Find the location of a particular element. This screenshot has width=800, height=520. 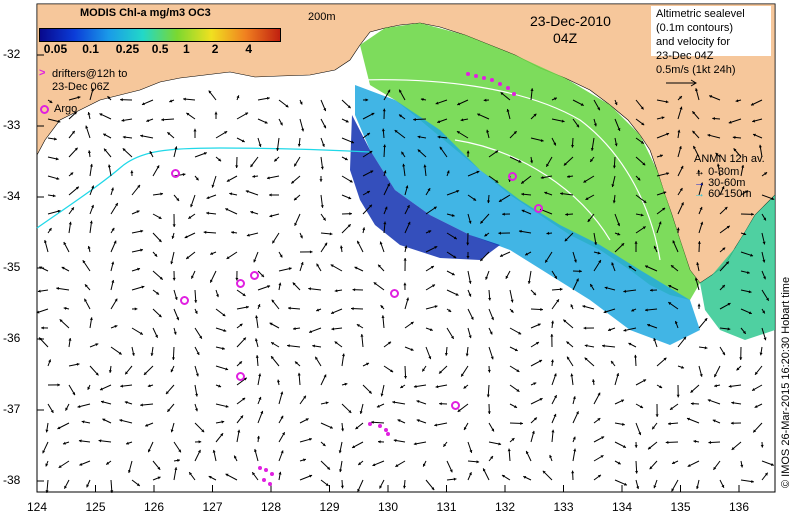

colorbar-tick-labels: 0.05 0.1 0.25 0.5 1 2 4 is located at coordinates (159, 49).